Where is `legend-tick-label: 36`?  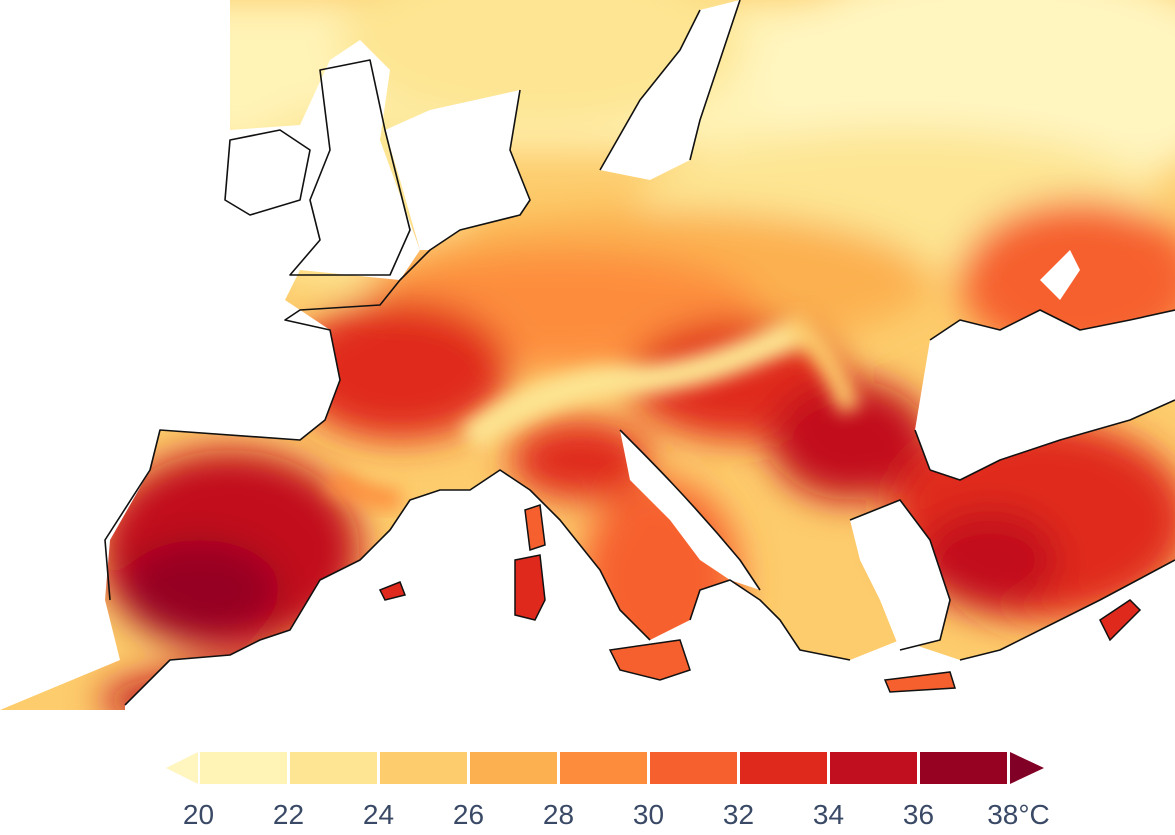
legend-tick-label: 36 is located at coordinates (918, 814).